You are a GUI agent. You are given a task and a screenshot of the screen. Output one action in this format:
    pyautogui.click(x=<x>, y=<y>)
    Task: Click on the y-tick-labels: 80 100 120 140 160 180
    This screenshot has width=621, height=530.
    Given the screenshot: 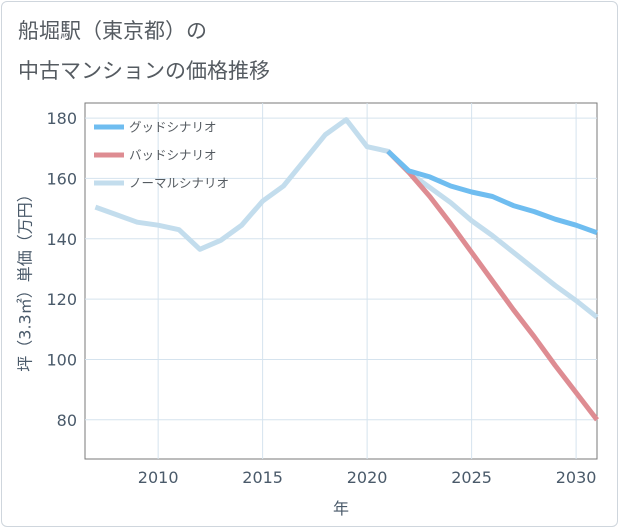 What is the action you would take?
    pyautogui.click(x=61, y=269)
    